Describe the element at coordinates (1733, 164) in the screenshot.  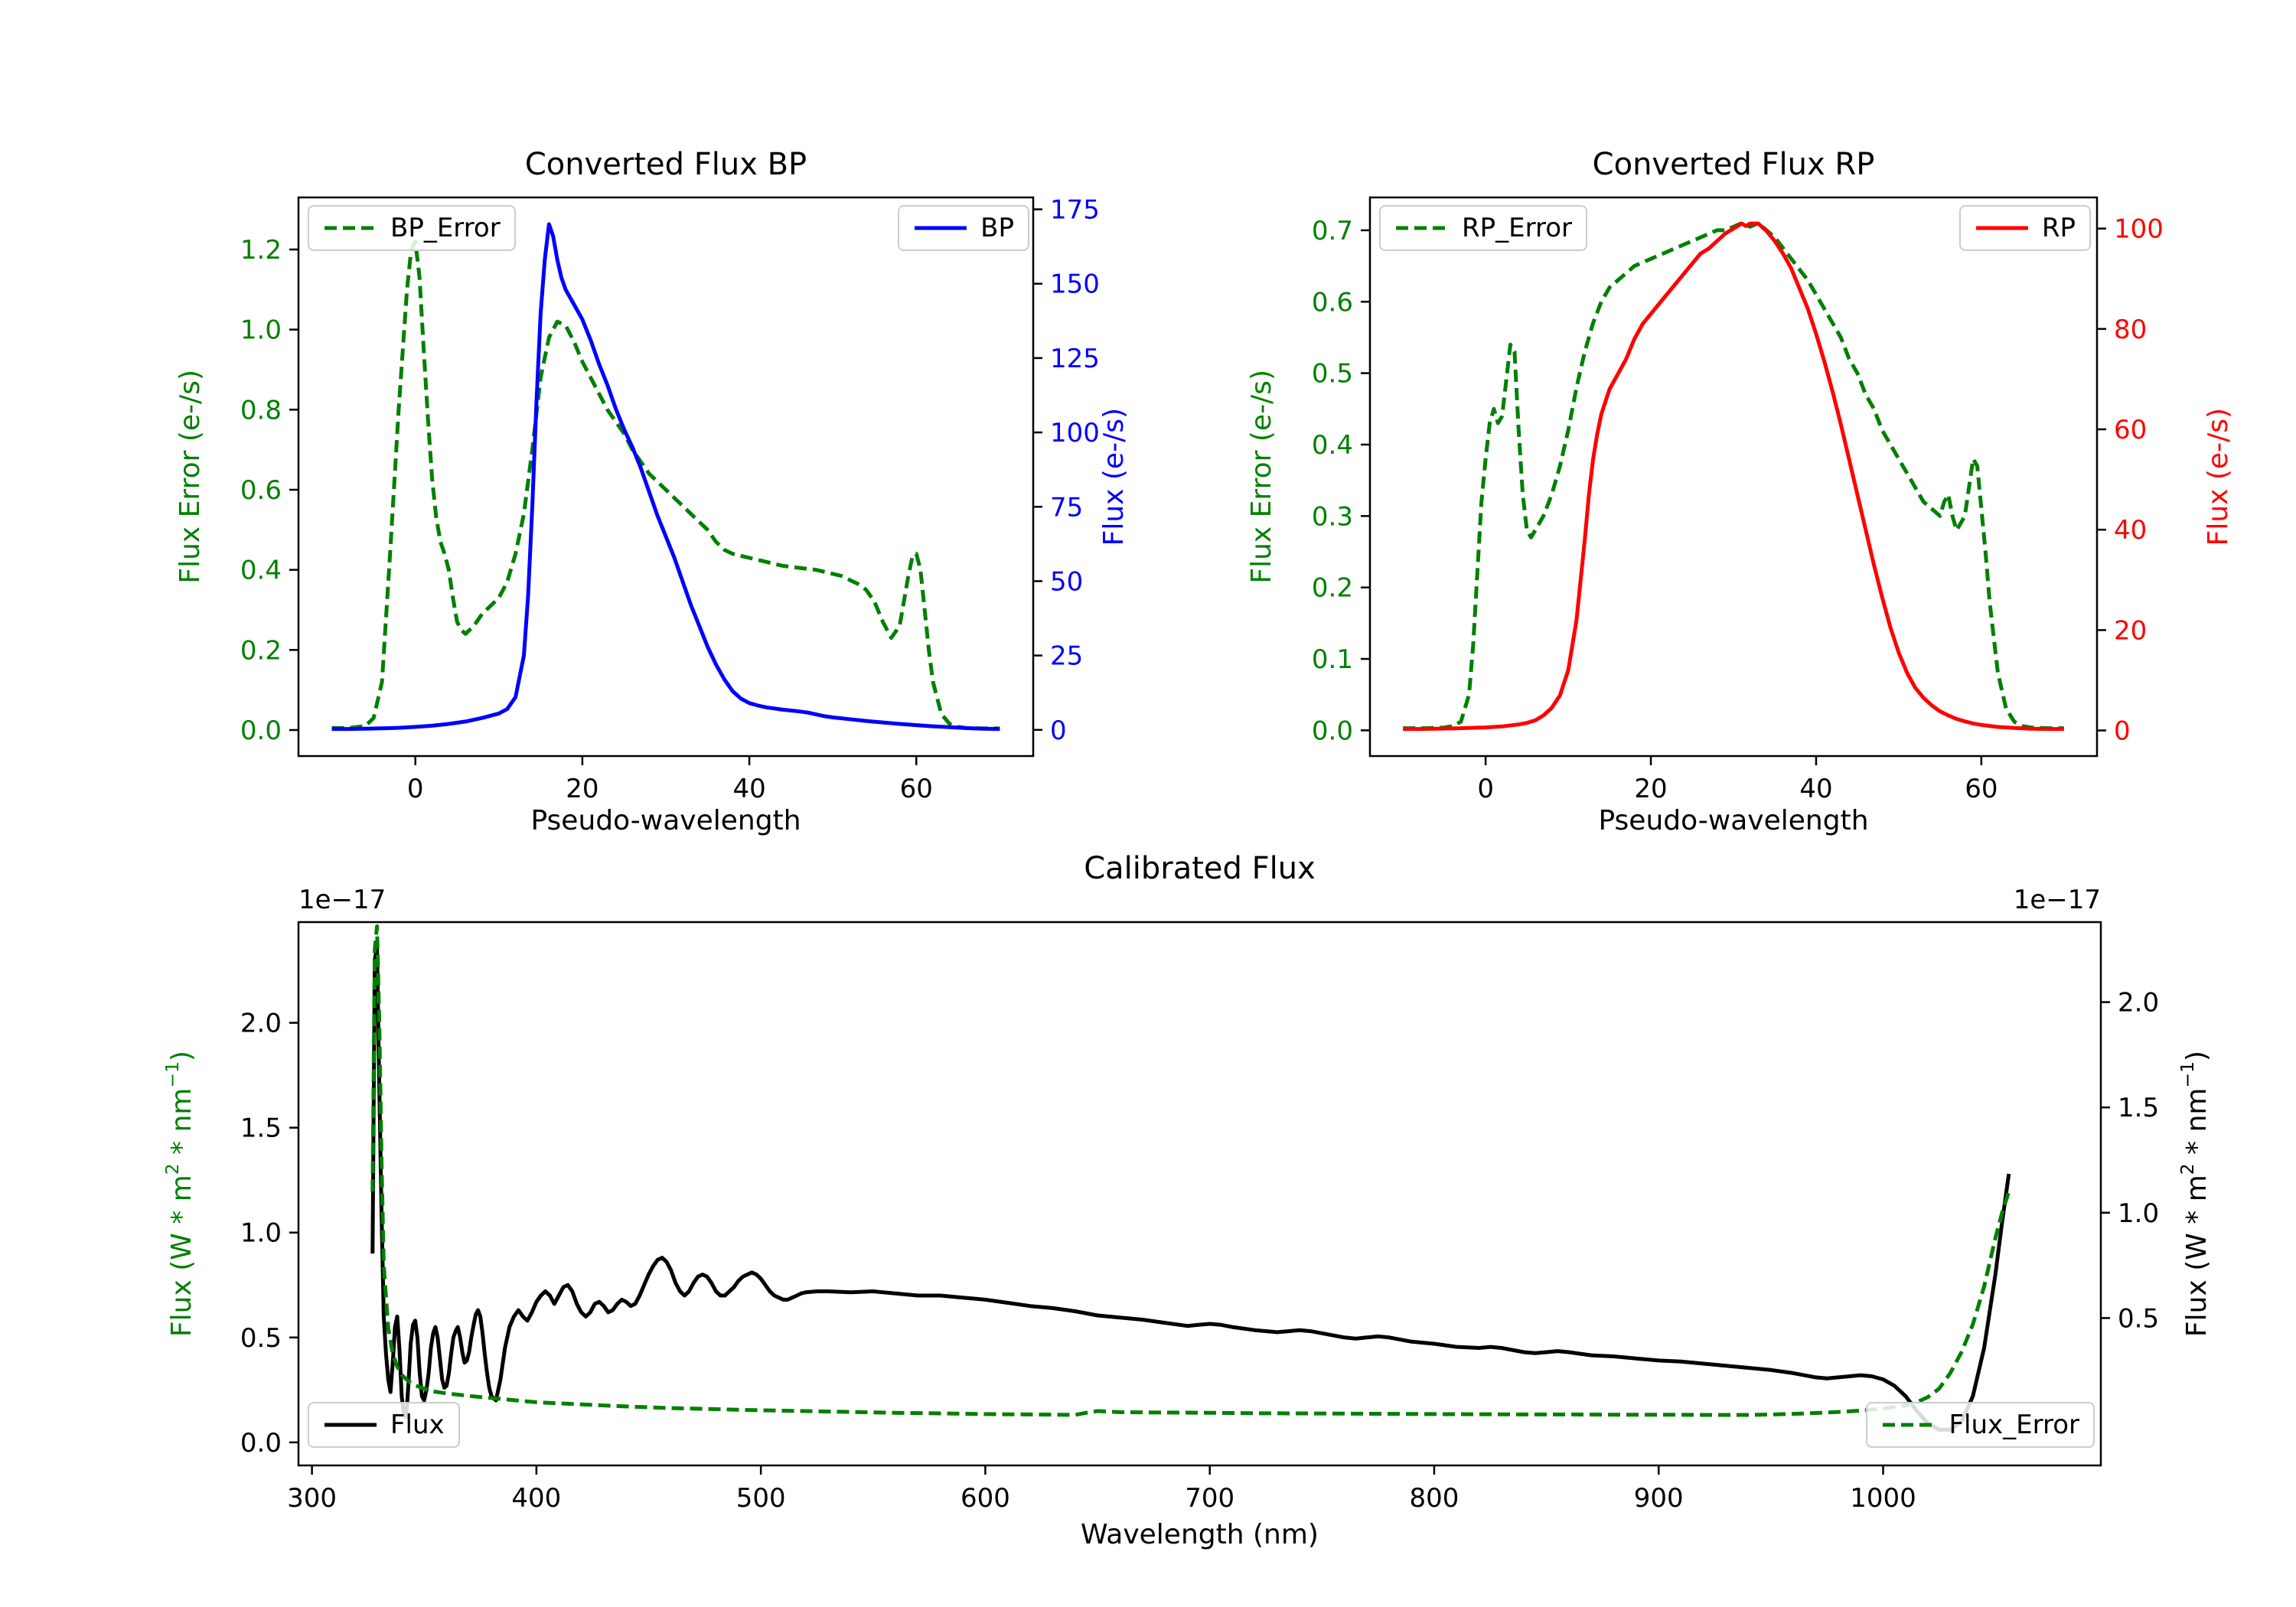
I see `rp-title: Converted Flux RP` at that location.